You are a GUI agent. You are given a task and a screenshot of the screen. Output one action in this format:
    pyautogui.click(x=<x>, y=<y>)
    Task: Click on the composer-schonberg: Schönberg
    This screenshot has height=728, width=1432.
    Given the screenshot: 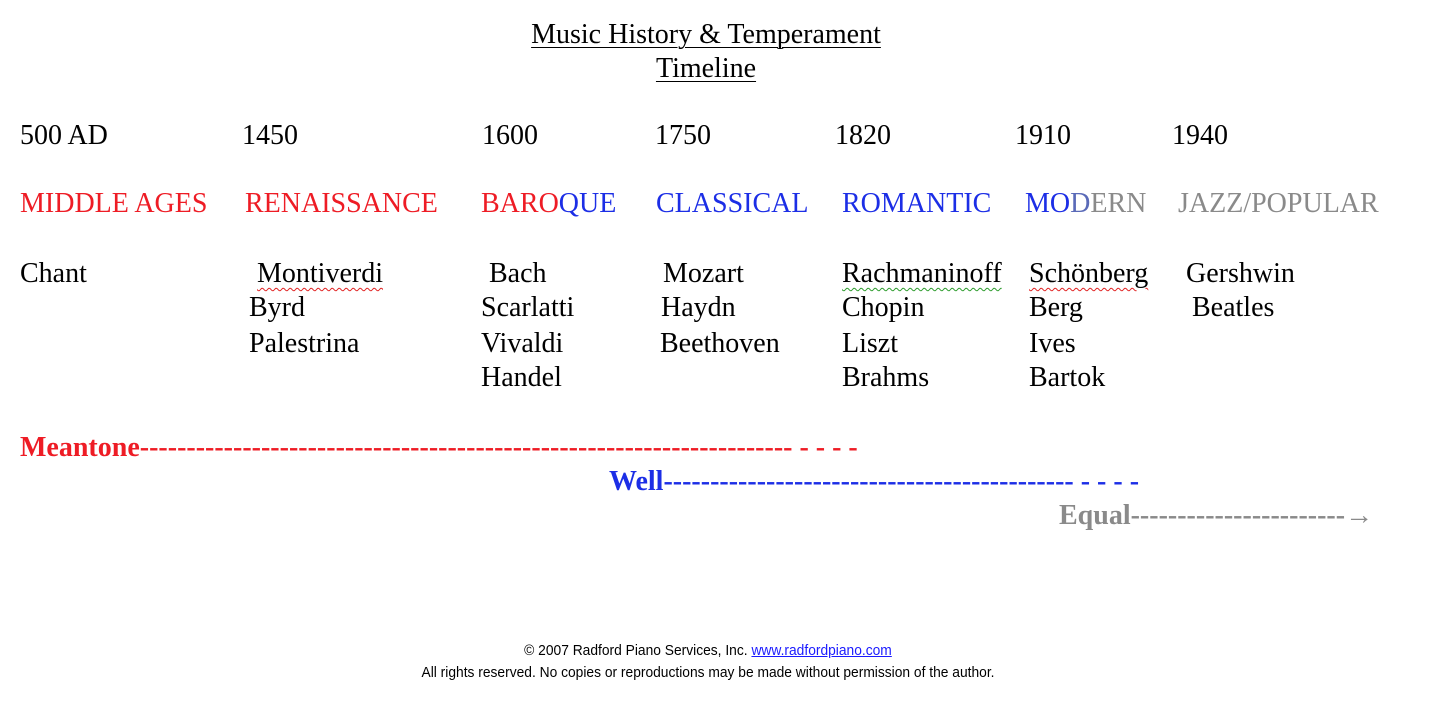 What is the action you would take?
    pyautogui.click(x=1088, y=274)
    